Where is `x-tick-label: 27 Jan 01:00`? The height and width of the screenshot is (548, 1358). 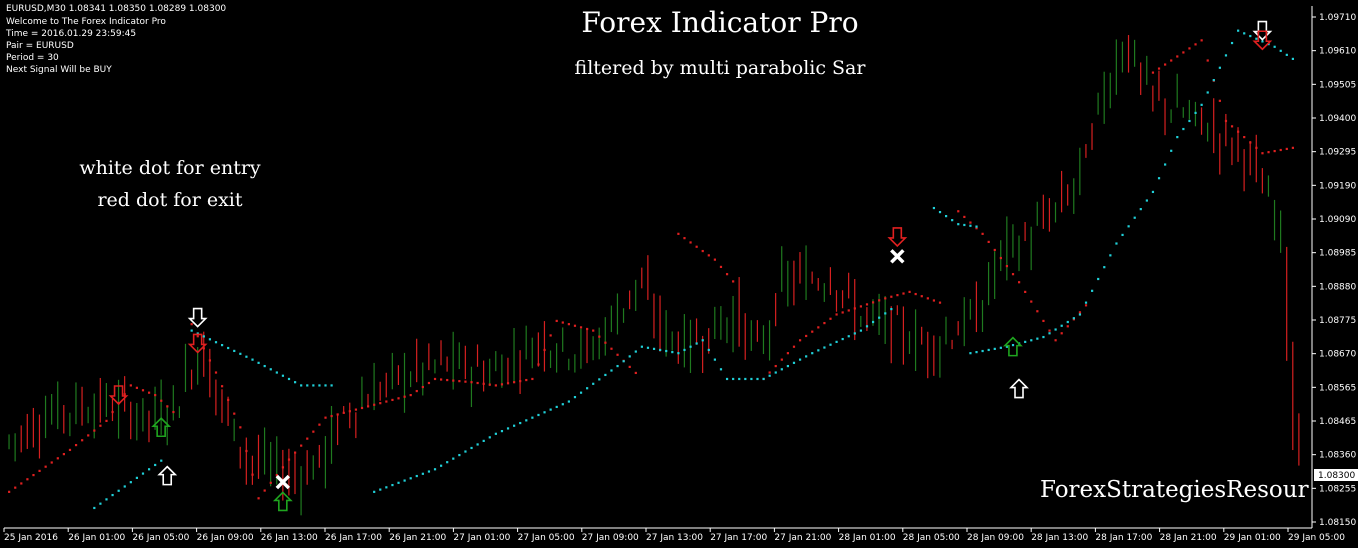
x-tick-label: 27 Jan 01:00 is located at coordinates (481, 538).